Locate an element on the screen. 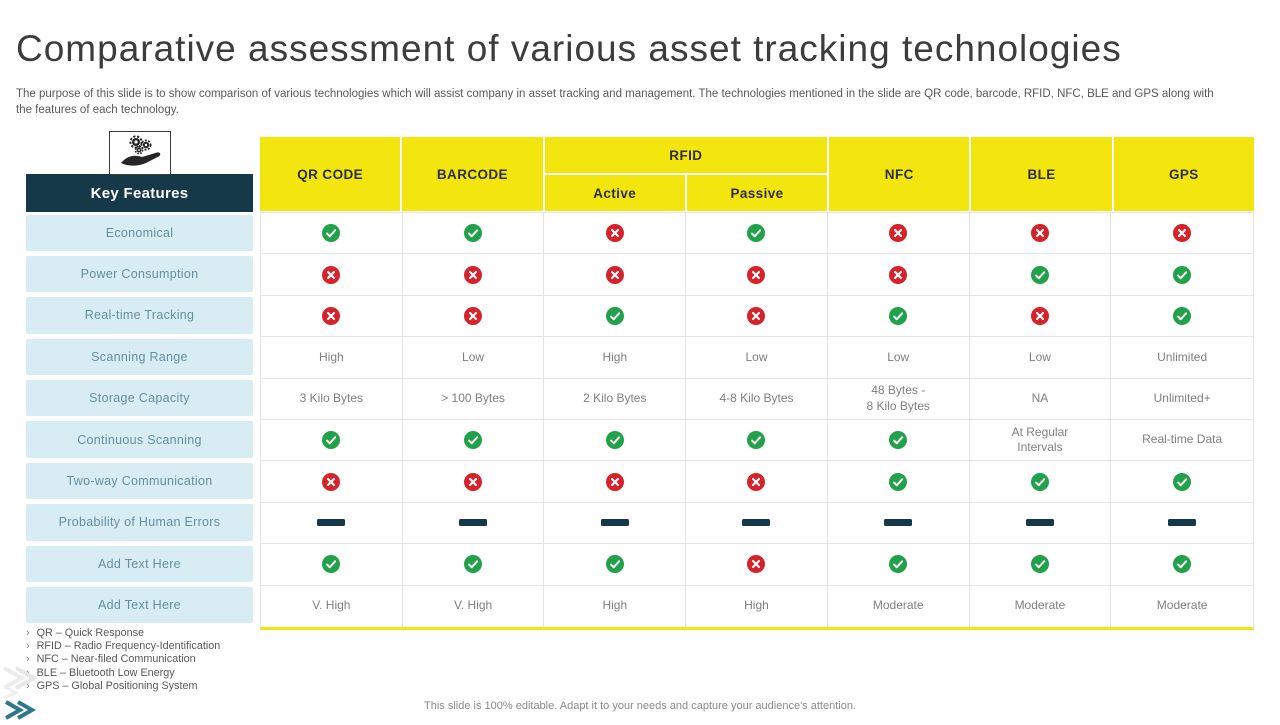  table-cell: High is located at coordinates (332, 358).